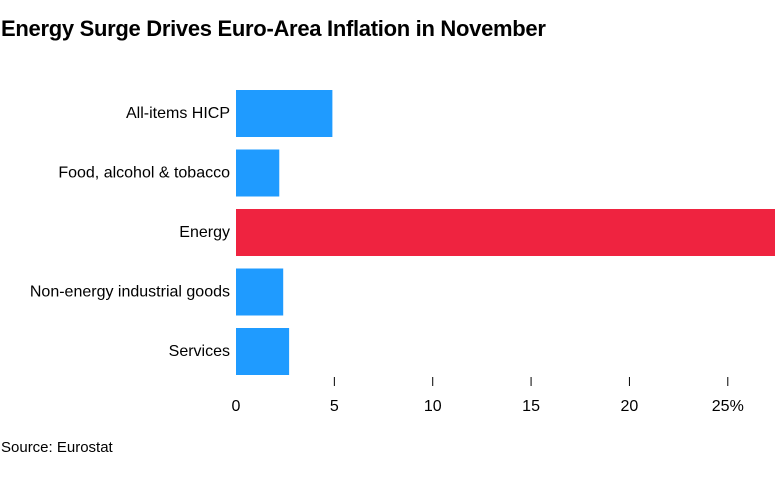  What do you see at coordinates (199, 351) in the screenshot?
I see `category-label-services: Services` at bounding box center [199, 351].